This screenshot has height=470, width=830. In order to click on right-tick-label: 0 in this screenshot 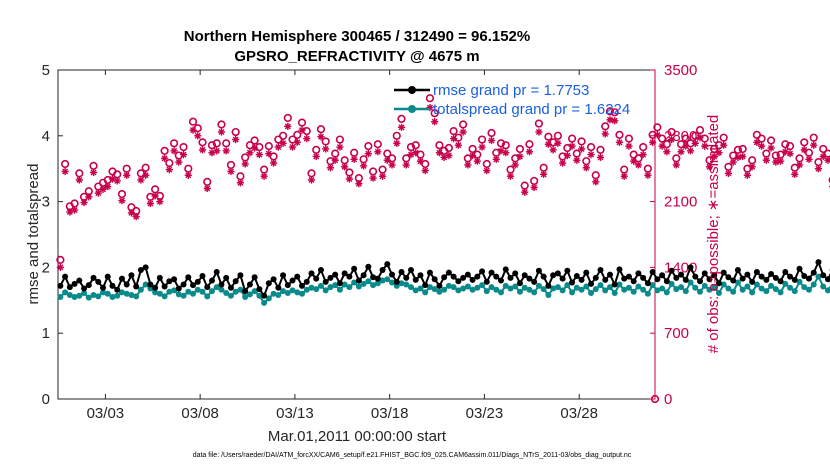, I will do `click(668, 399)`.